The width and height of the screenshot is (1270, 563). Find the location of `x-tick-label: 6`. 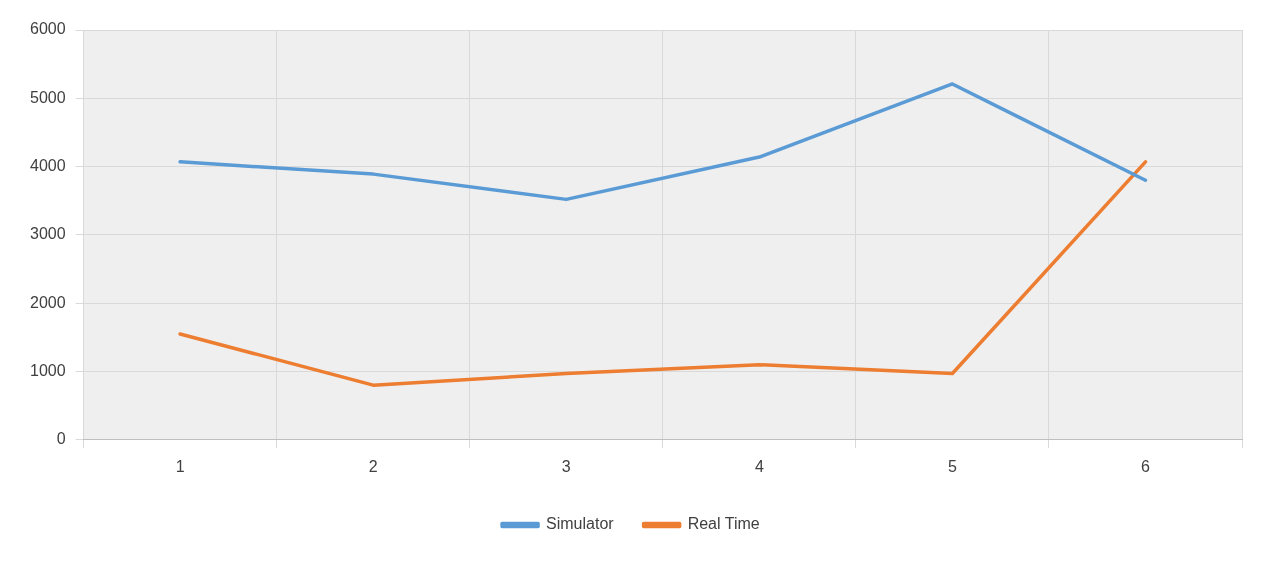

x-tick-label: 6 is located at coordinates (1146, 466).